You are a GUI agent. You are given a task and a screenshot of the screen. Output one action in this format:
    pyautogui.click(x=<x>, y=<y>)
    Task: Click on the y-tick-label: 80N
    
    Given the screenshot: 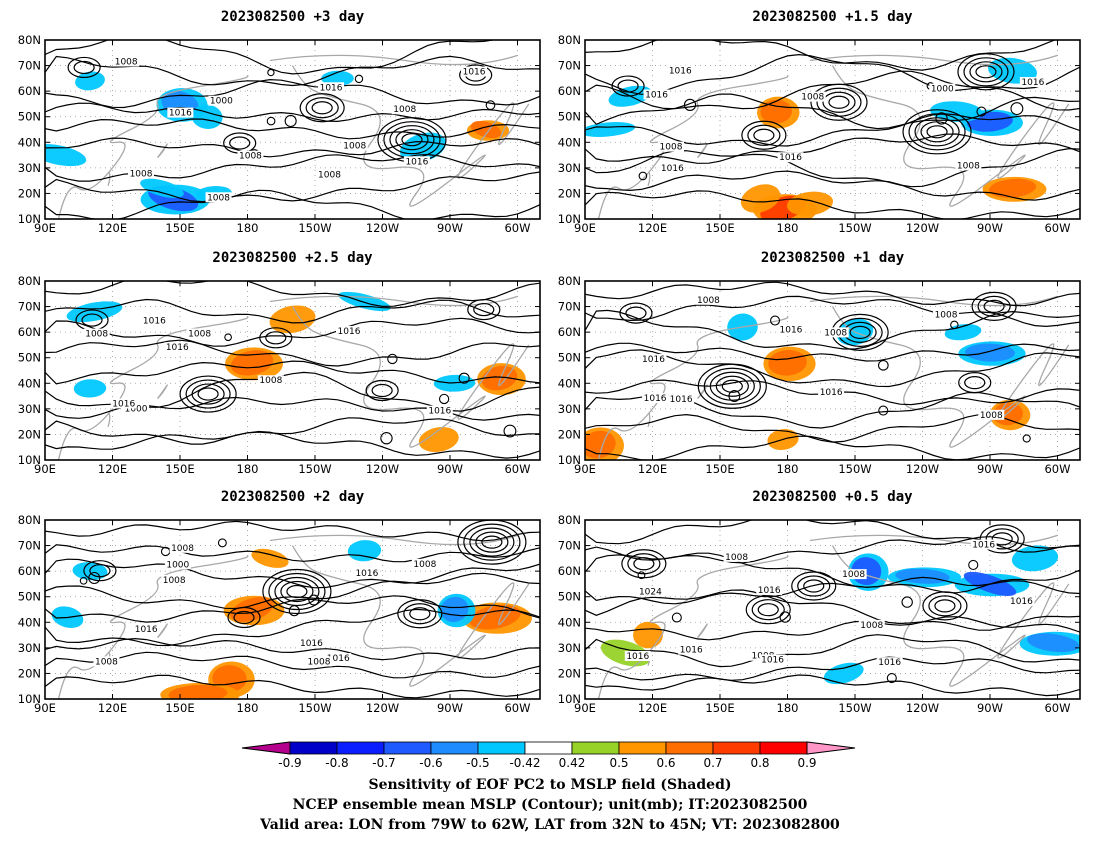 What is the action you would take?
    pyautogui.click(x=569, y=520)
    